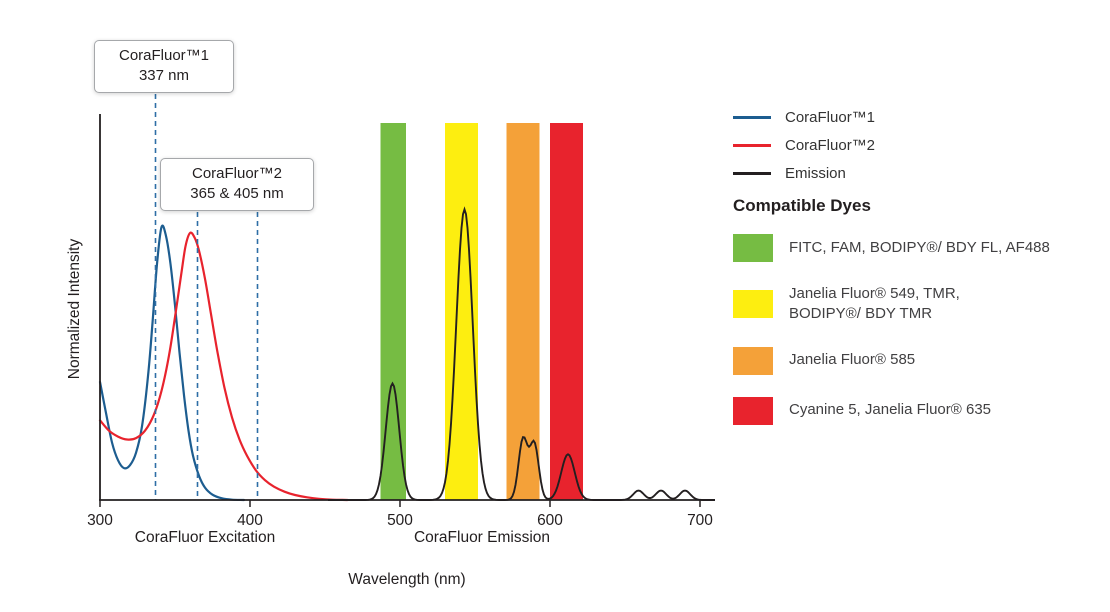 Image resolution: width=1110 pixels, height=612 pixels. I want to click on callout-corafluor1-title: CoraFluor™1, so click(164, 55).